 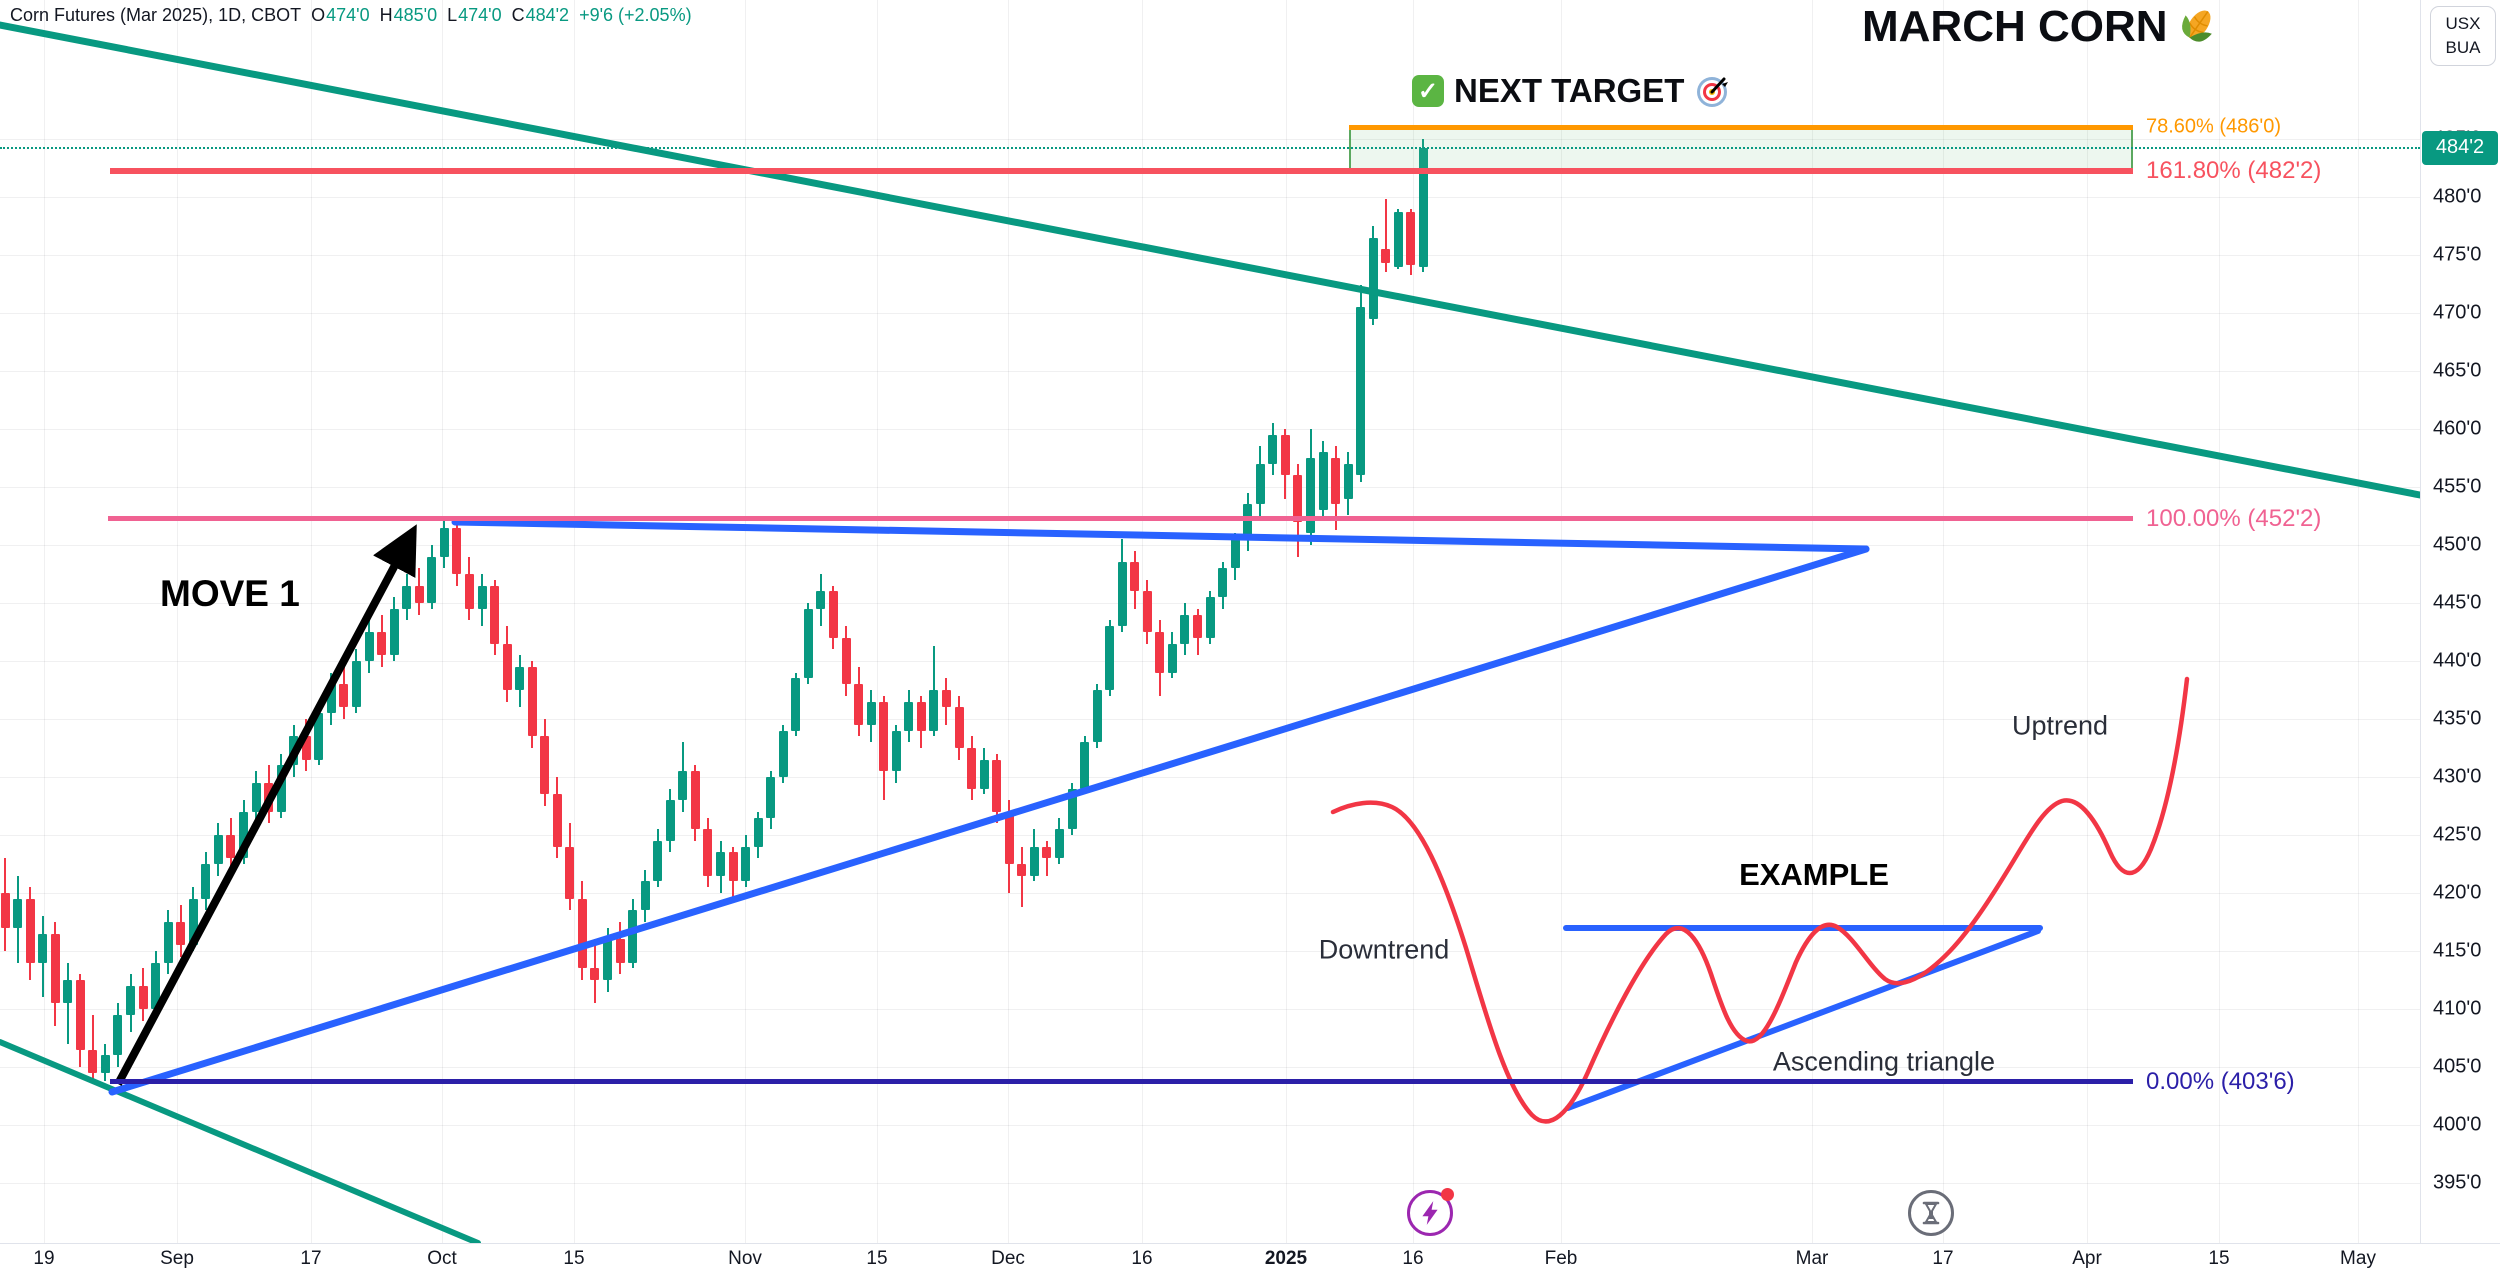 I want to click on currency-unit-panel: USX BUA, so click(x=2463, y=36).